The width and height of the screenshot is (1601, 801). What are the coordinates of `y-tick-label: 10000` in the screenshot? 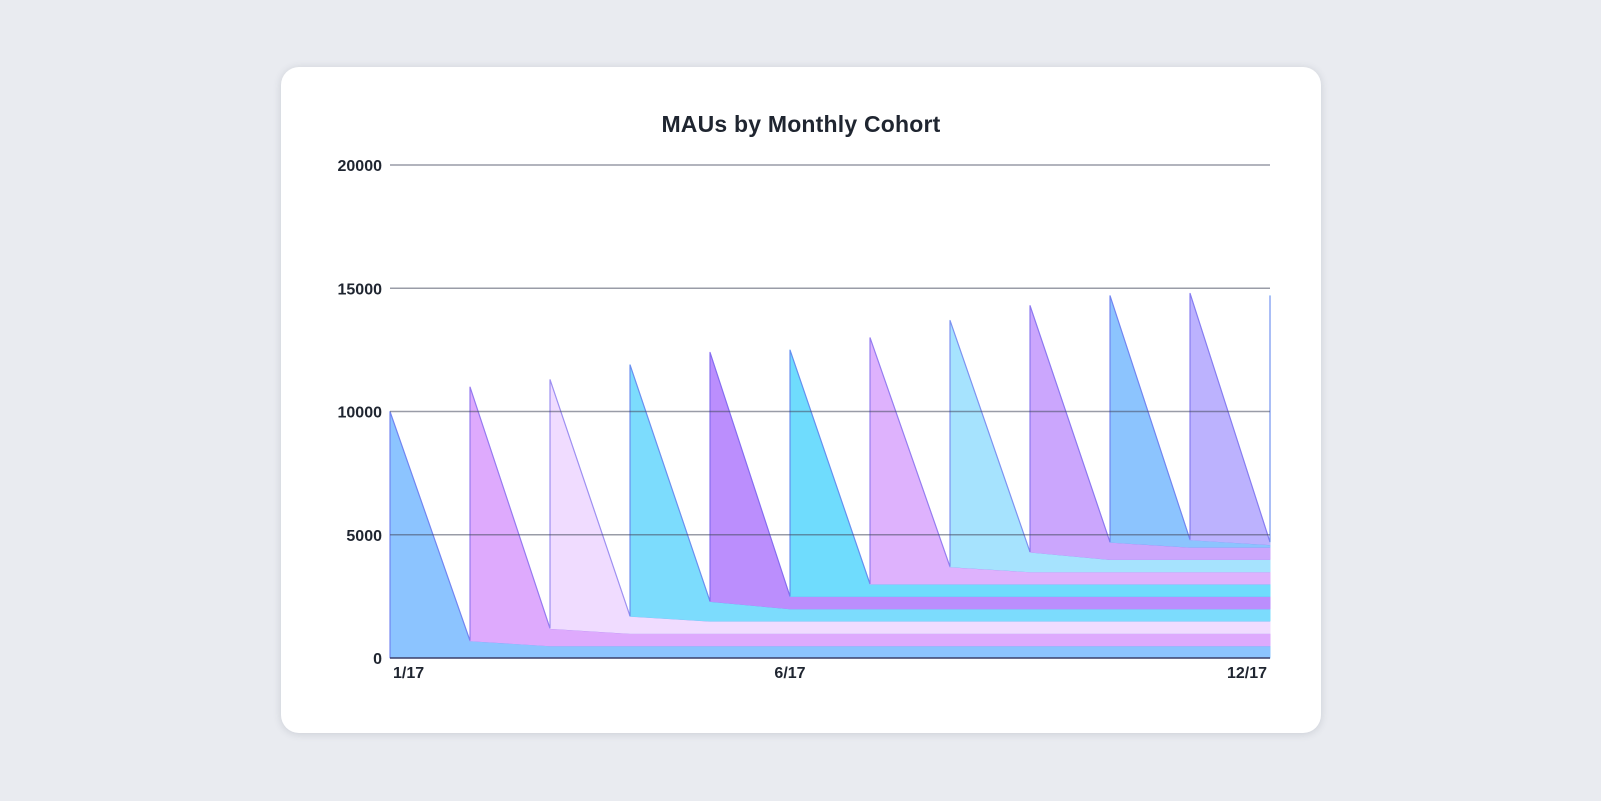 It's located at (360, 413).